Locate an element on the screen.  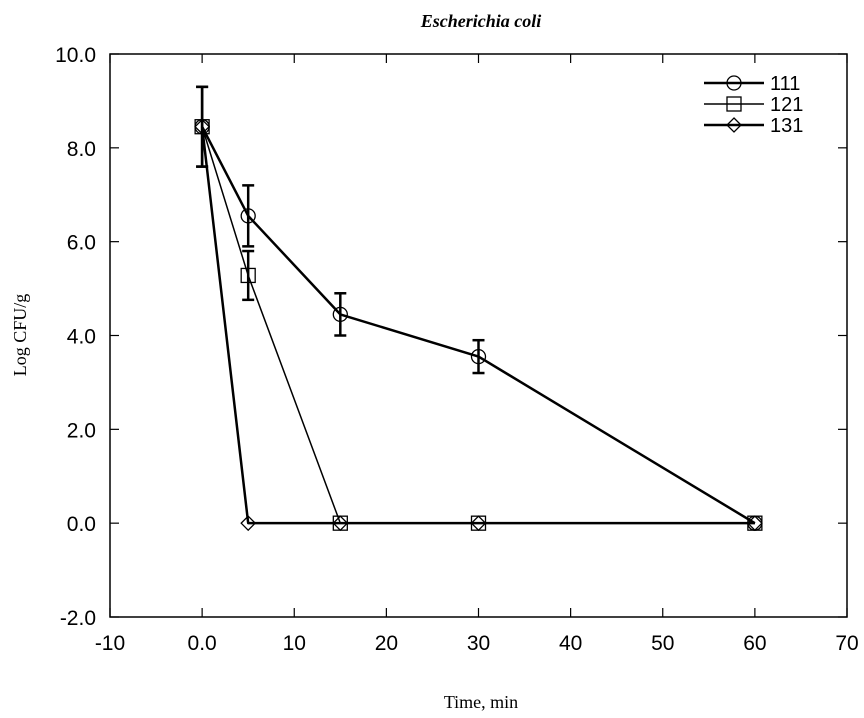
legend-label: 111 is located at coordinates (785, 84).